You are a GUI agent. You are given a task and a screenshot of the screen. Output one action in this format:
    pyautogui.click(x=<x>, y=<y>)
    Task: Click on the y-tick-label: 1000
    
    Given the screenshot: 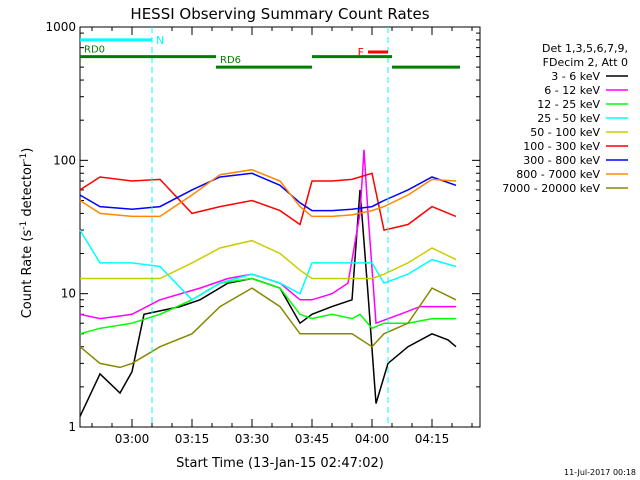 What is the action you would take?
    pyautogui.click(x=60, y=27)
    